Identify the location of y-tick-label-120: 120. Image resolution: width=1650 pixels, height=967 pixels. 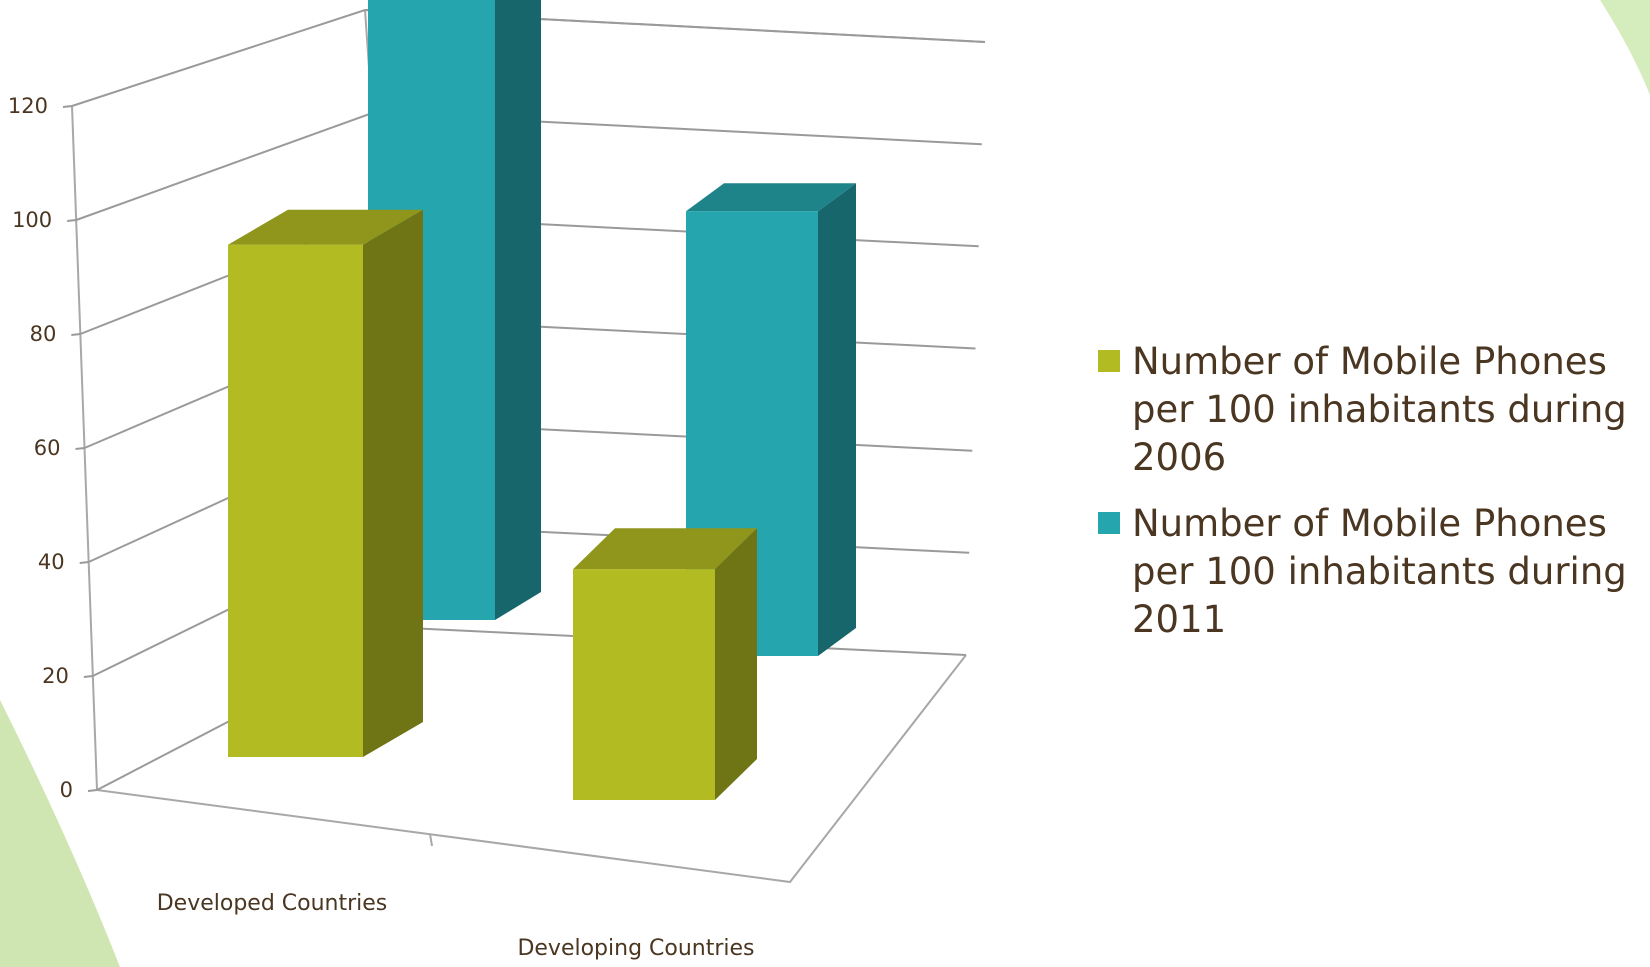
(28, 106).